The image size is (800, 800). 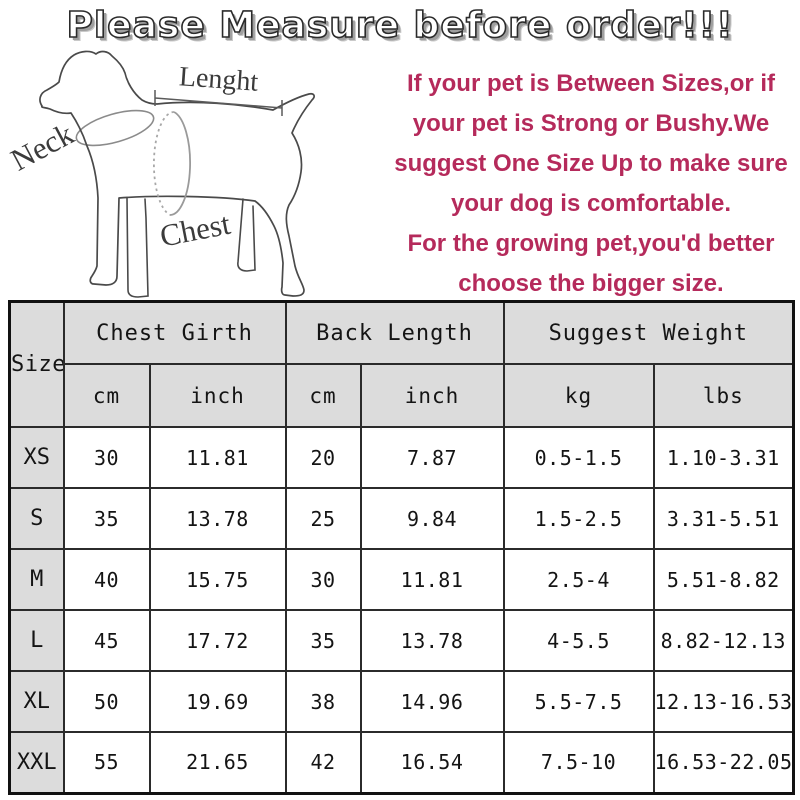 What do you see at coordinates (432, 518) in the screenshot?
I see `value-cell: 9.84` at bounding box center [432, 518].